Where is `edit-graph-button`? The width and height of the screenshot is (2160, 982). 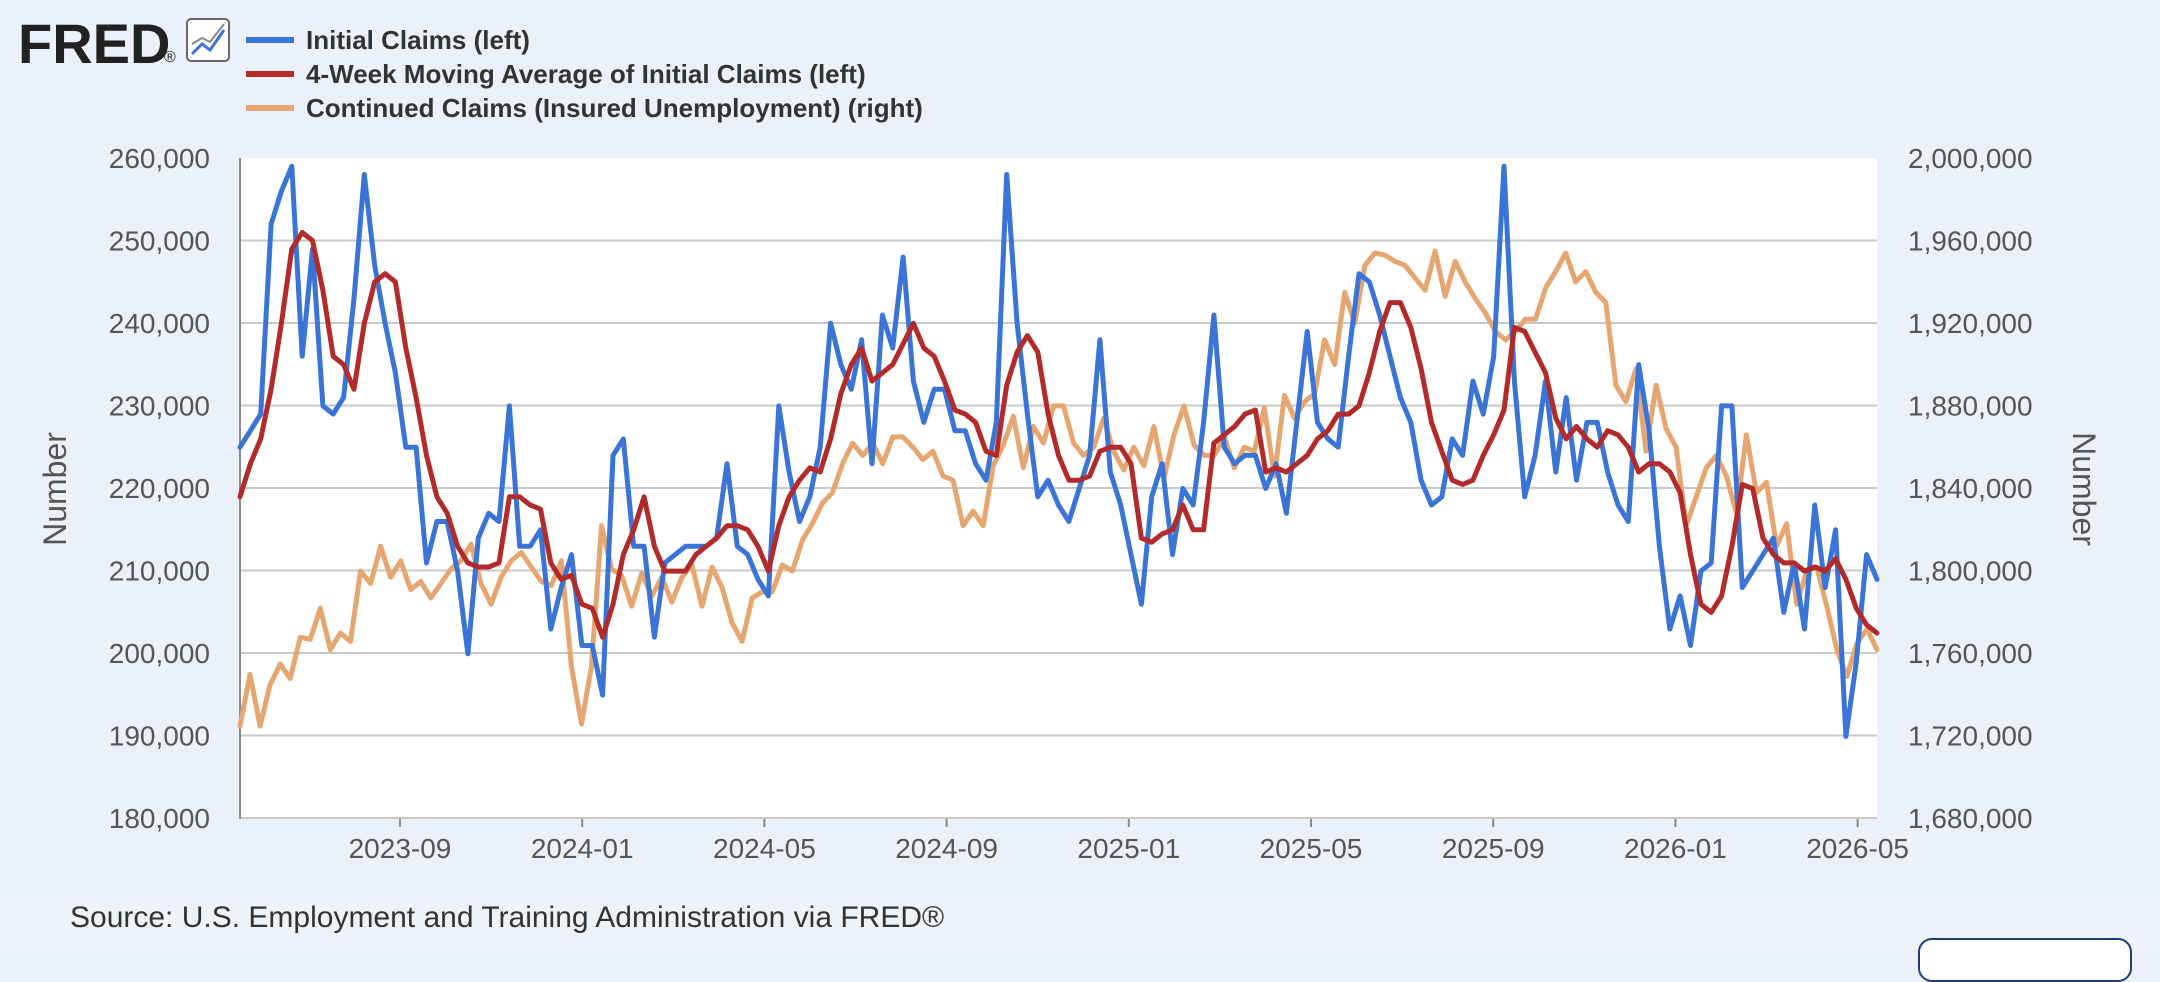 edit-graph-button is located at coordinates (2025, 960).